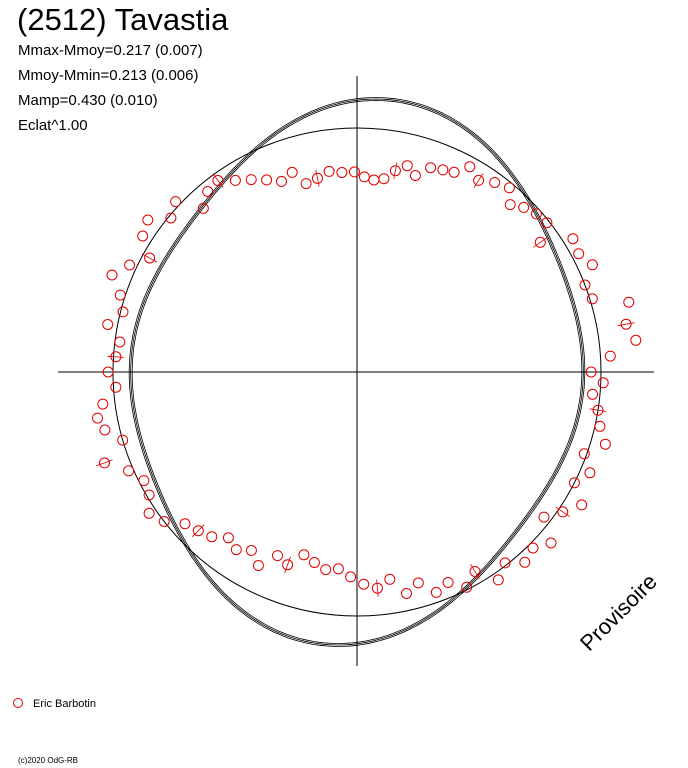 Image resolution: width=688 pixels, height=768 pixels. I want to click on legend-marker-icon, so click(18, 703).